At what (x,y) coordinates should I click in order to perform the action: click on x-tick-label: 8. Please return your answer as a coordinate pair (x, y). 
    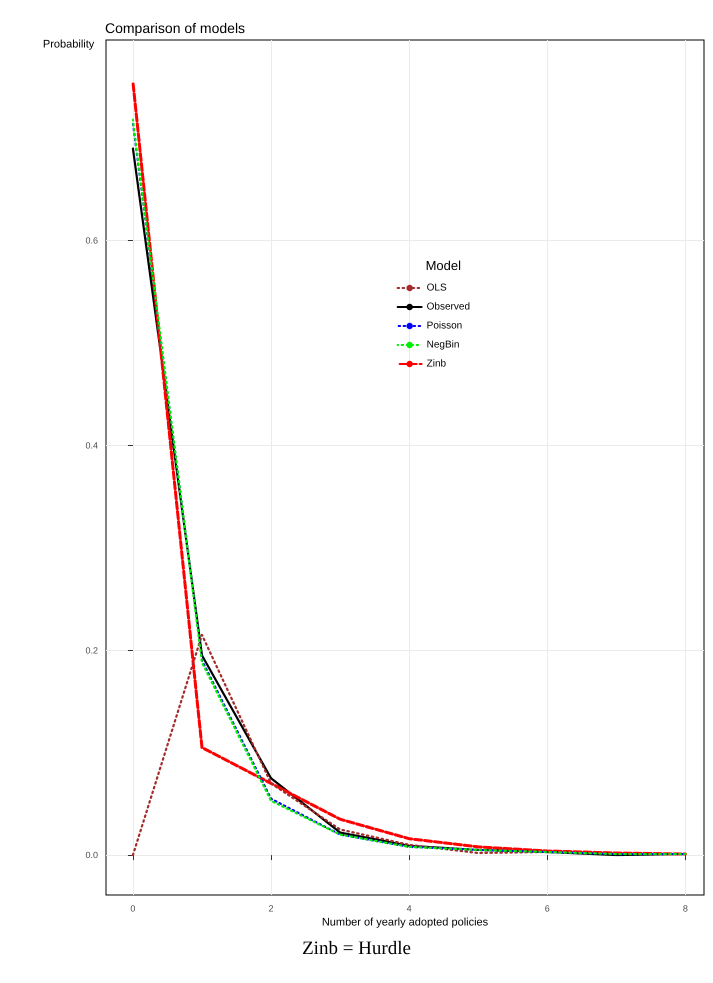
    Looking at the image, I should click on (685, 909).